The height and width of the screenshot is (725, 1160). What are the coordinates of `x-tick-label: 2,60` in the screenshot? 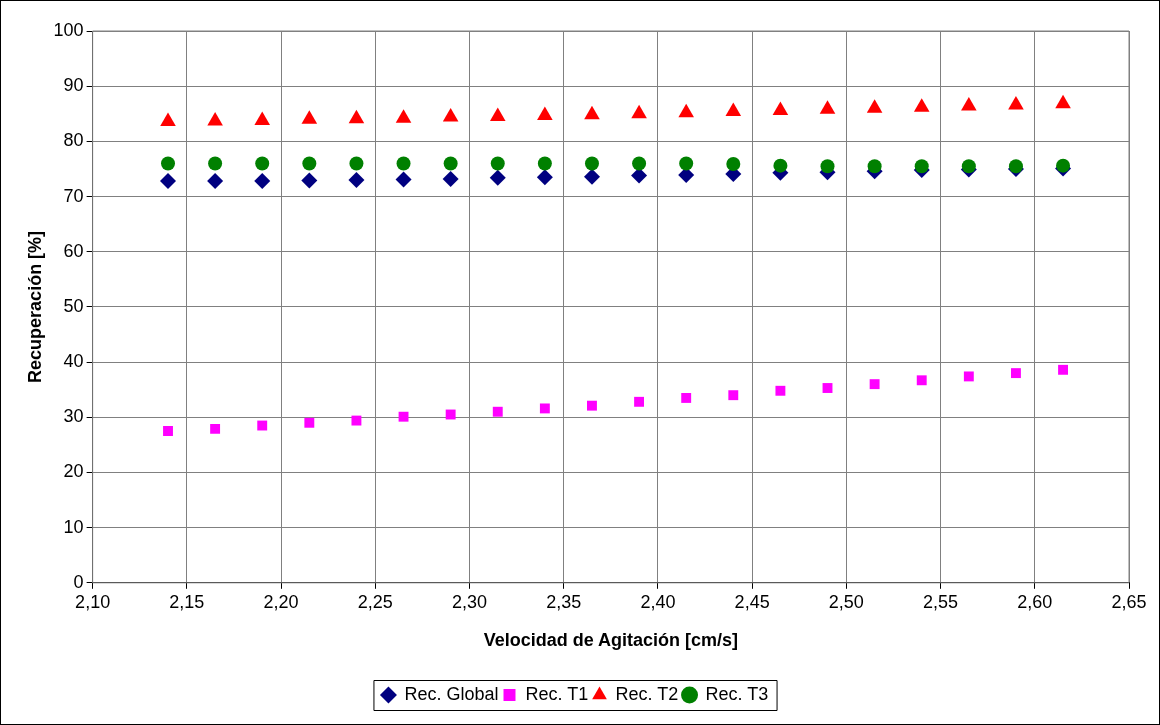 It's located at (1035, 601).